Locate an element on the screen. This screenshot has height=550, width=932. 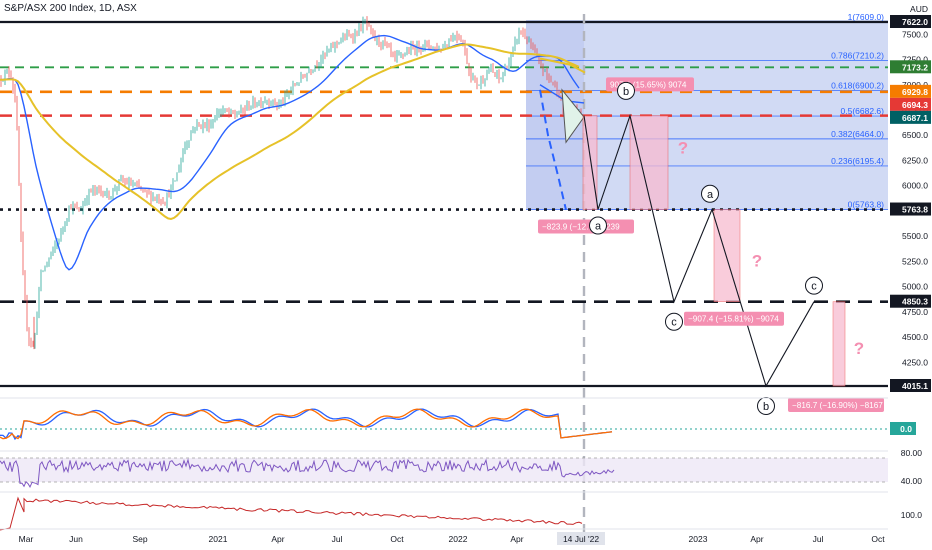
fib-label-5: 0.236(6195.4) is located at coordinates (857, 161).